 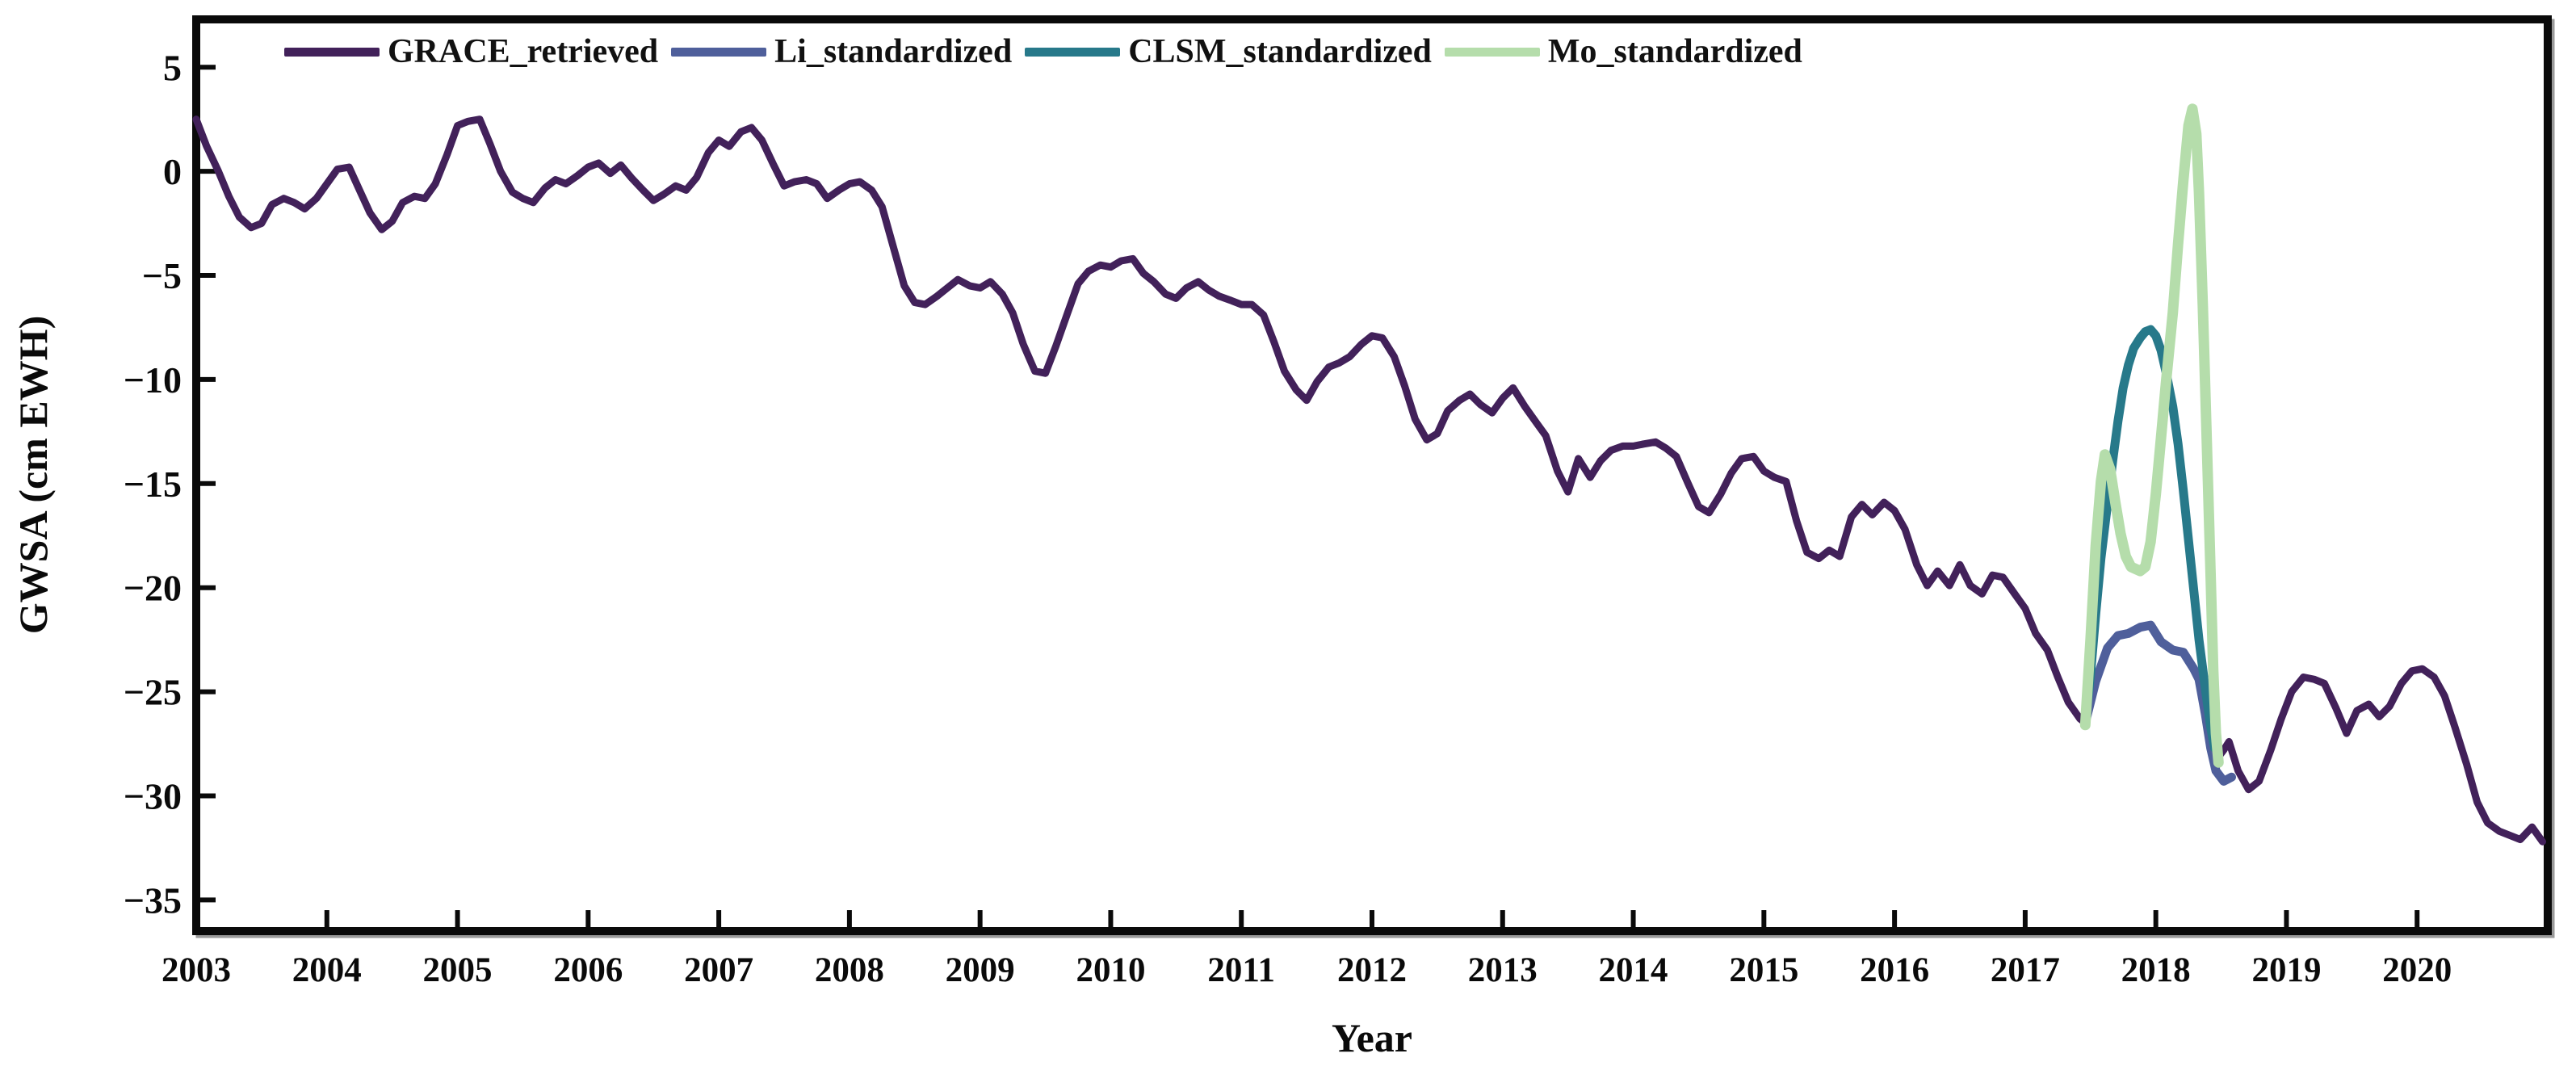 I want to click on x-tick-label: 2005, so click(x=458, y=970).